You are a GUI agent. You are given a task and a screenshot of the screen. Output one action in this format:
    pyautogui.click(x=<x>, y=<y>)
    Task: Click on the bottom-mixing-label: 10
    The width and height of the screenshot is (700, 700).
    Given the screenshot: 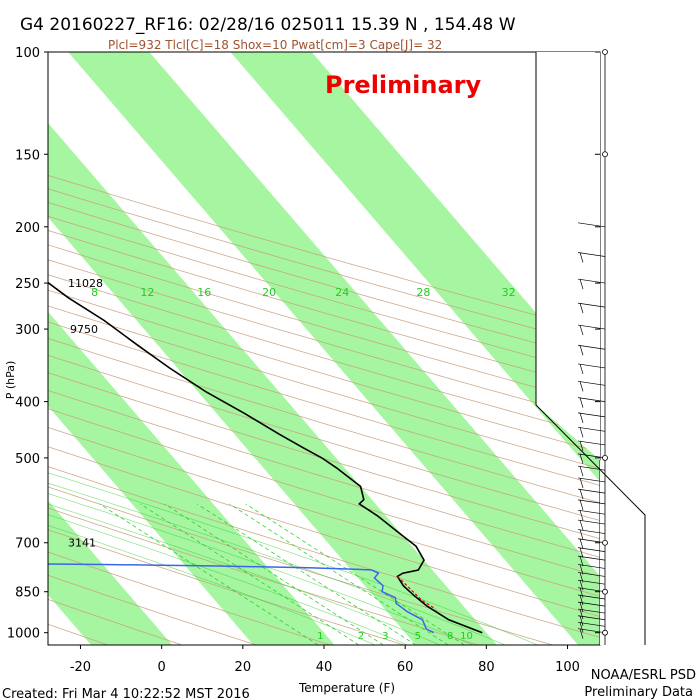 What is the action you would take?
    pyautogui.click(x=466, y=636)
    